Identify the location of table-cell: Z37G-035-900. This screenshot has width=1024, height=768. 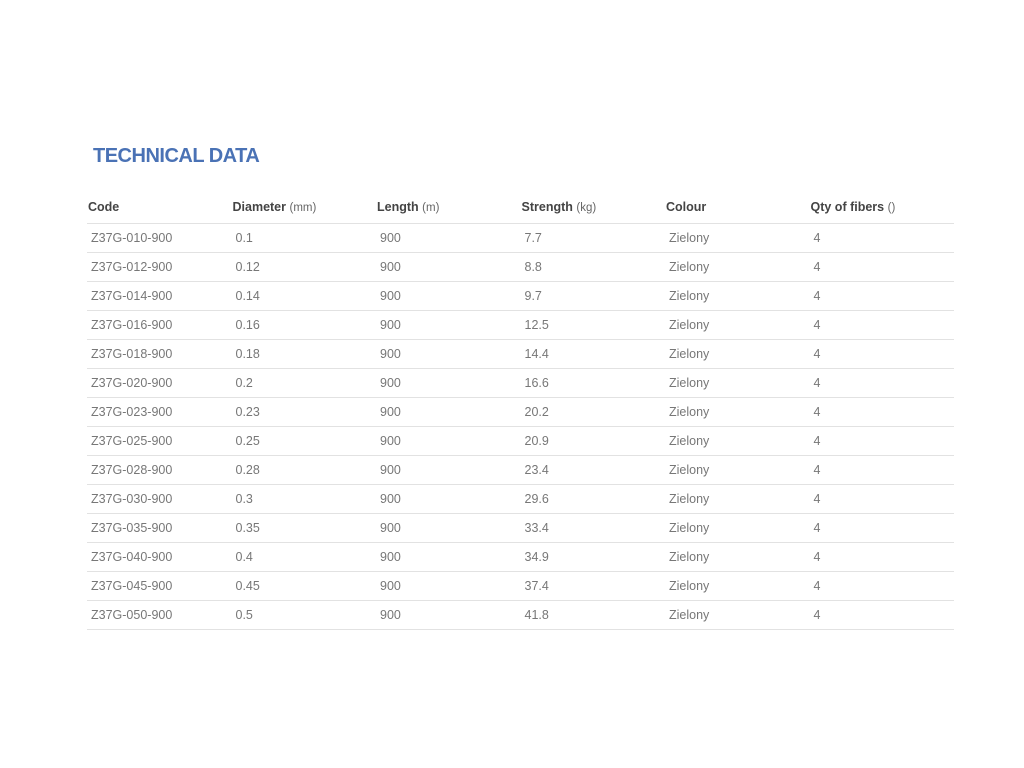
(159, 528).